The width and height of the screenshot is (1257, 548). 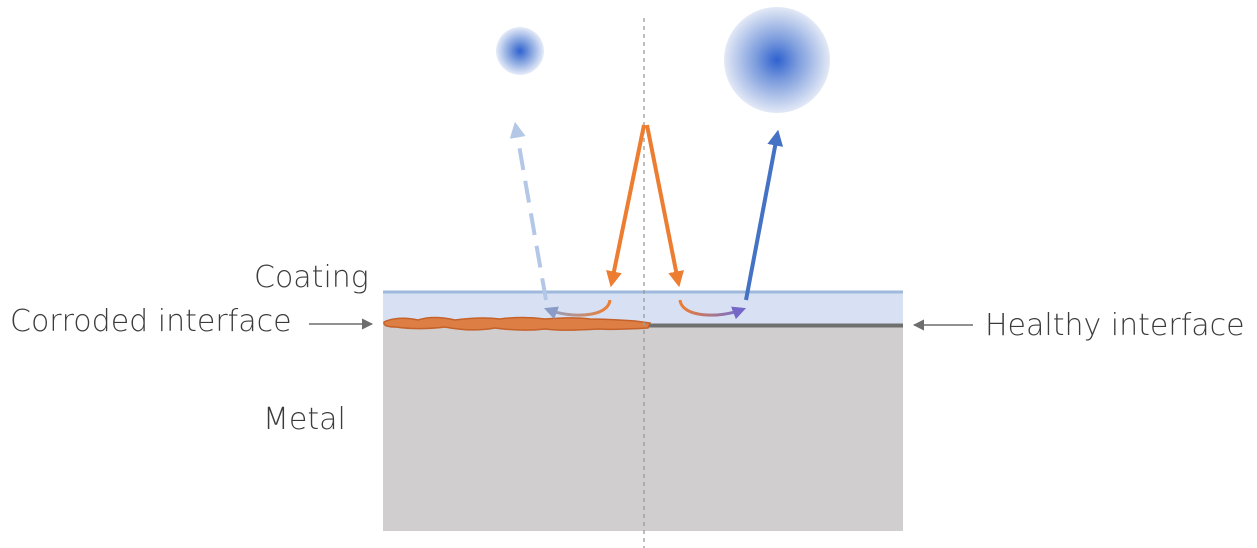 I want to click on corrosion-layer, so click(x=517, y=323).